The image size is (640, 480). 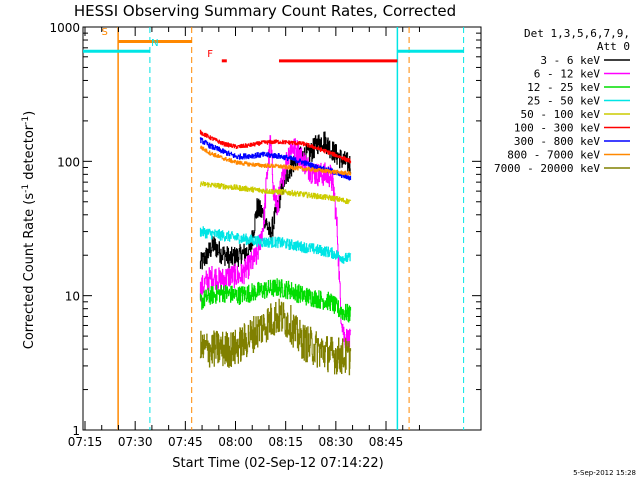 I want to click on y-axis-label: Corrected Count Rate (s-1 detector-1), so click(x=29, y=230).